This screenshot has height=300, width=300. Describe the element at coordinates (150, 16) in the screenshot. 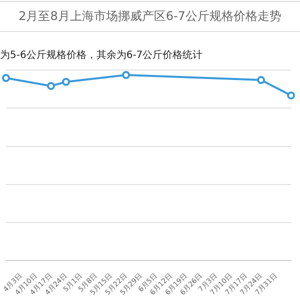

I see `chart-title: 2月至8月上海市场挪威产区6-7公斤规格价格走势` at that location.